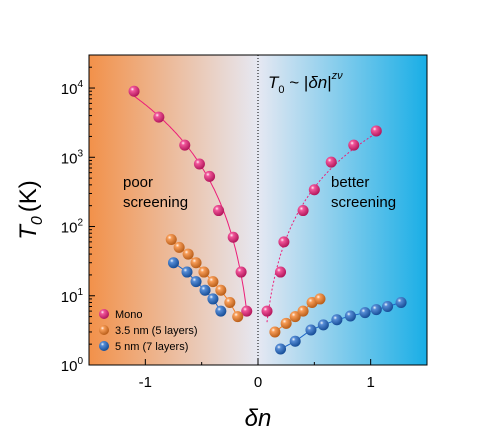  I want to click on legend-item: Mono, so click(121, 315).